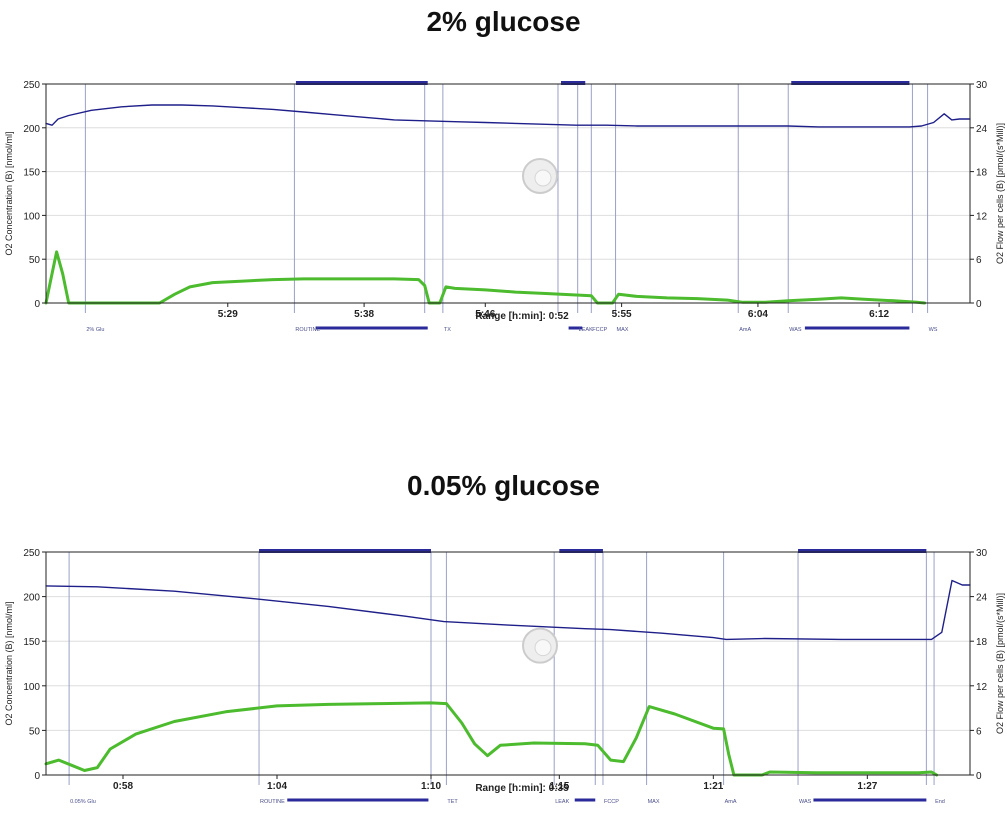 The height and width of the screenshot is (820, 1007). Describe the element at coordinates (277, 786) in the screenshot. I see `x-tick-label: 1:04` at that location.